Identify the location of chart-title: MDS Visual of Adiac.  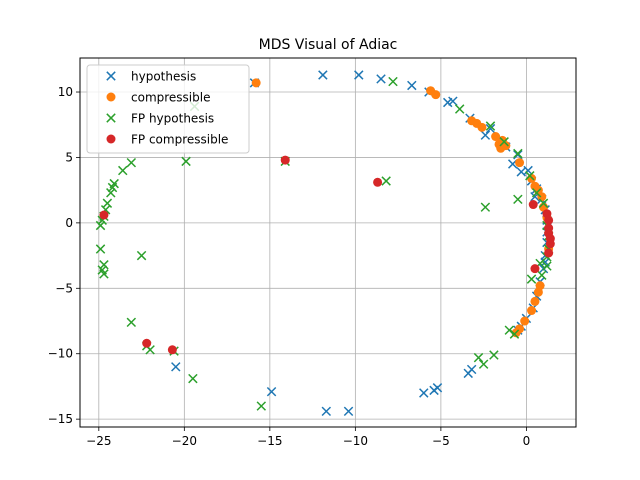
(328, 45).